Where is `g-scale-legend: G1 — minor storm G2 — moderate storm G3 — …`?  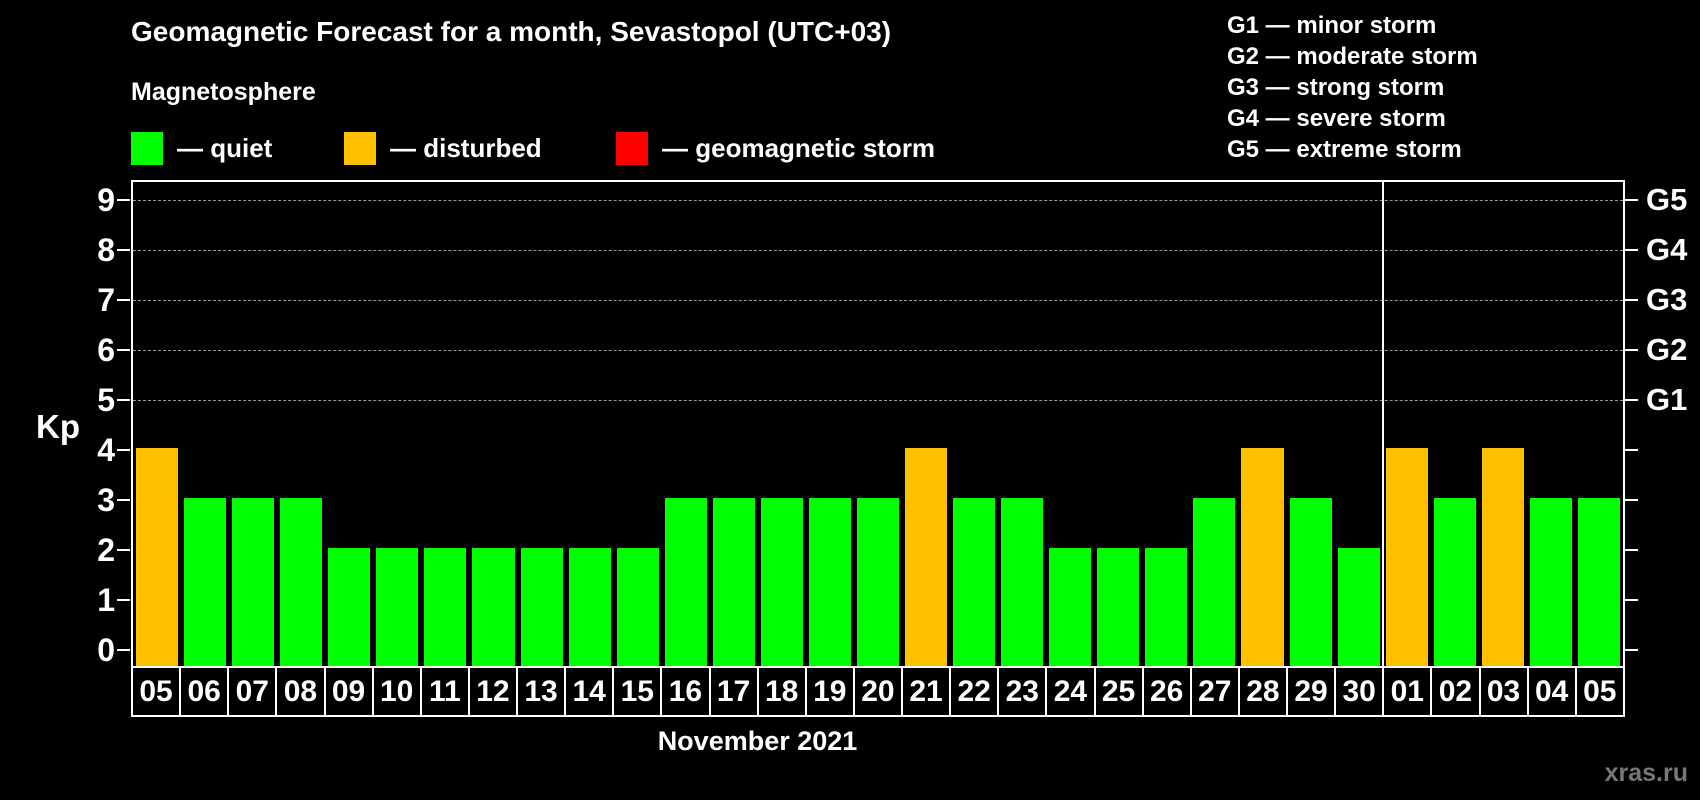
g-scale-legend: G1 — minor storm G2 — moderate storm G3 — … is located at coordinates (1352, 87).